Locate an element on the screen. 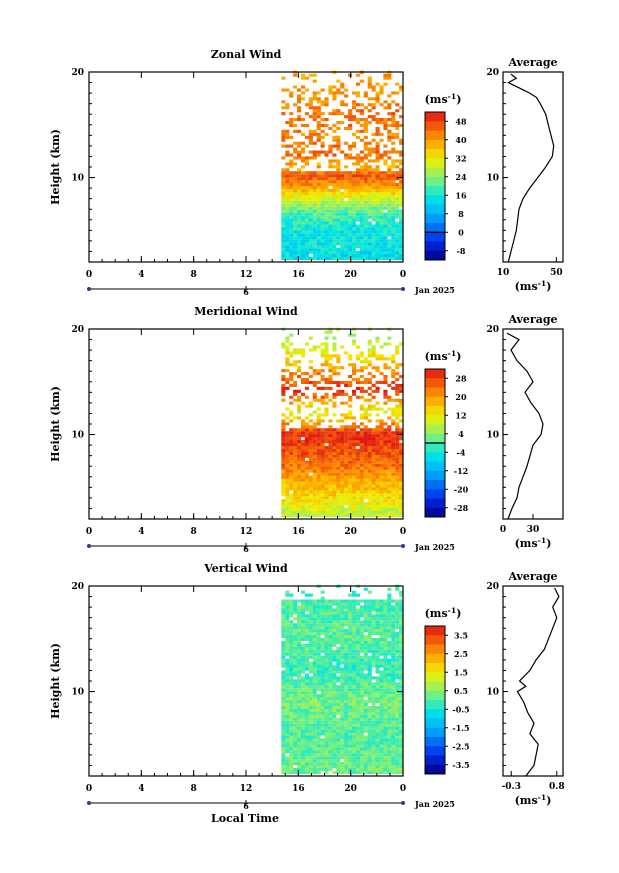 The height and width of the screenshot is (873, 619). colorbar-tick-label: 40 is located at coordinates (461, 140).